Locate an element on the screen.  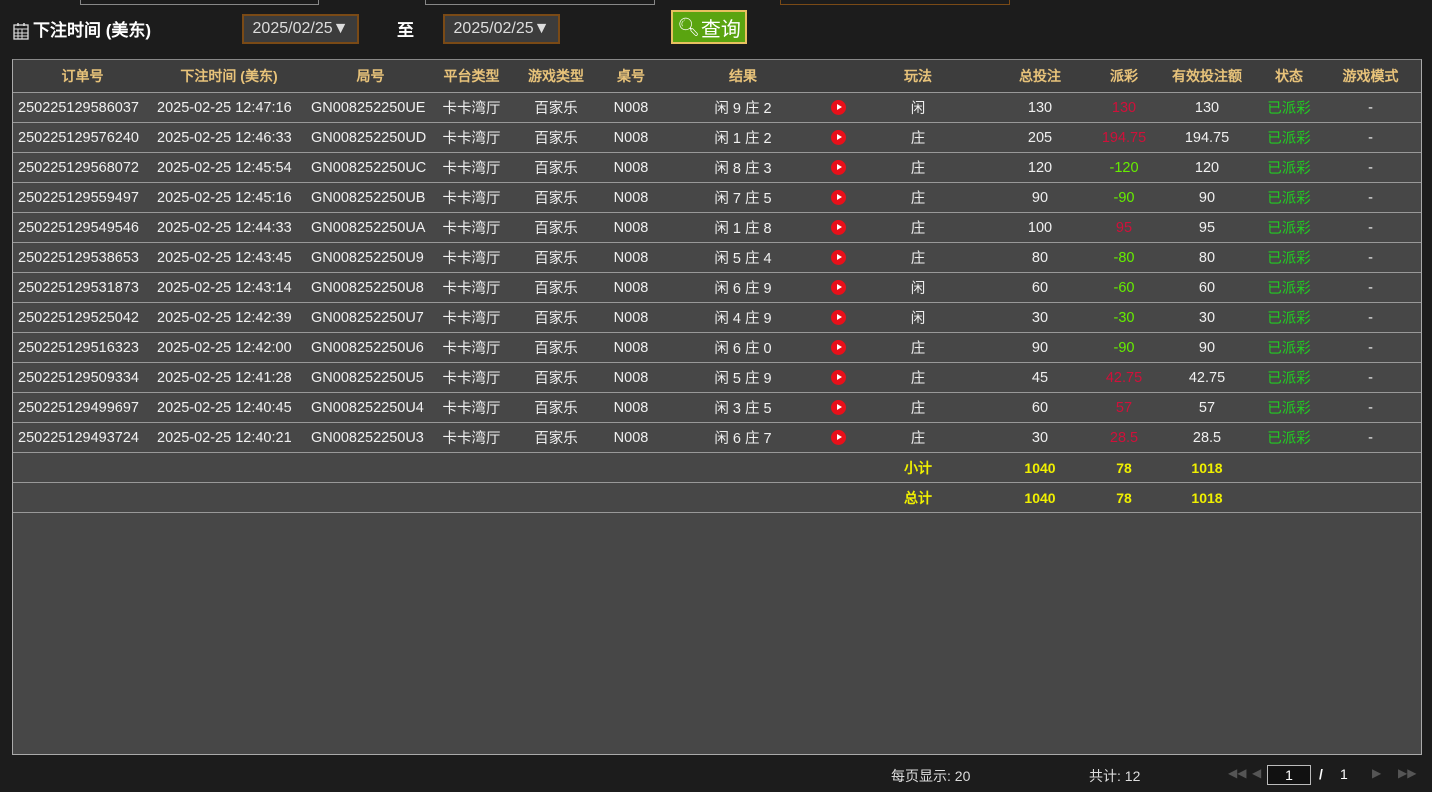
cell-payout: -30 is located at coordinates (1124, 317).